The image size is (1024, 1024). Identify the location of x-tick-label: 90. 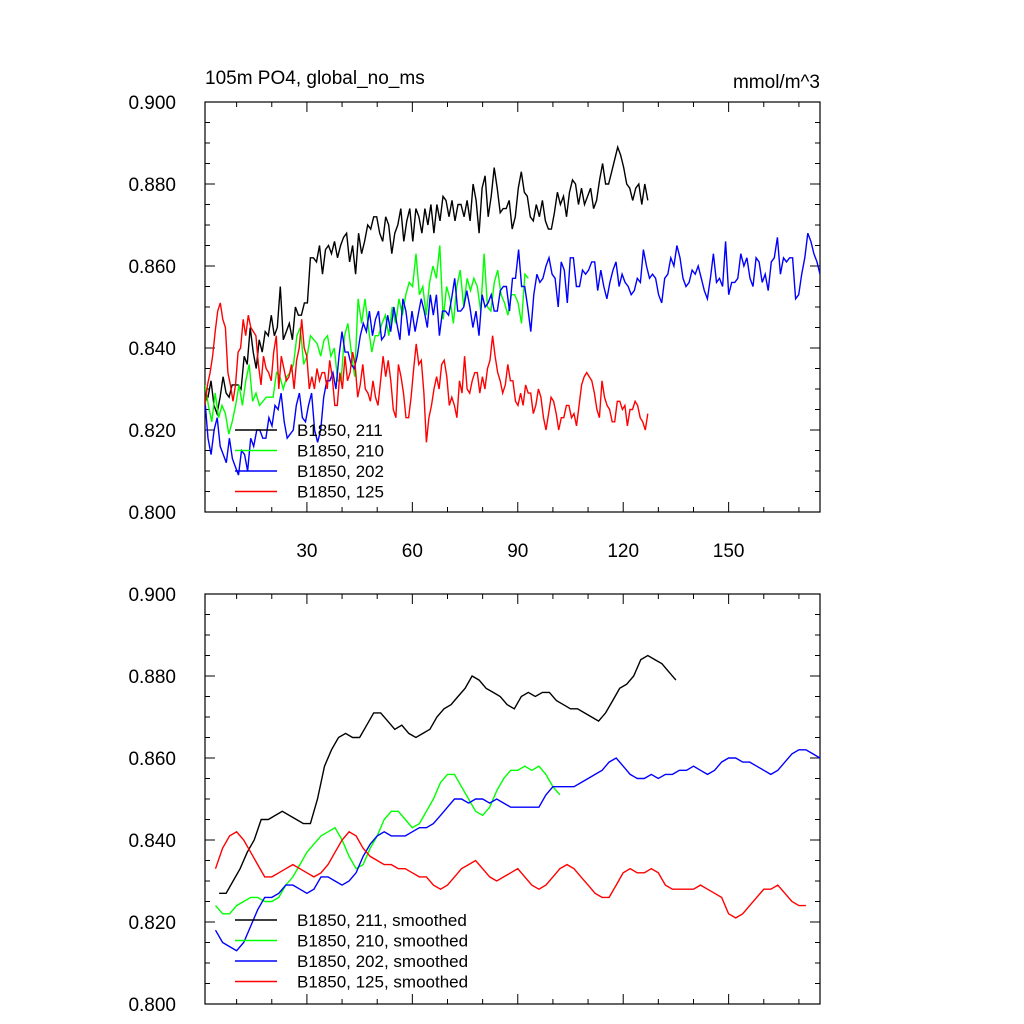
(517, 551).